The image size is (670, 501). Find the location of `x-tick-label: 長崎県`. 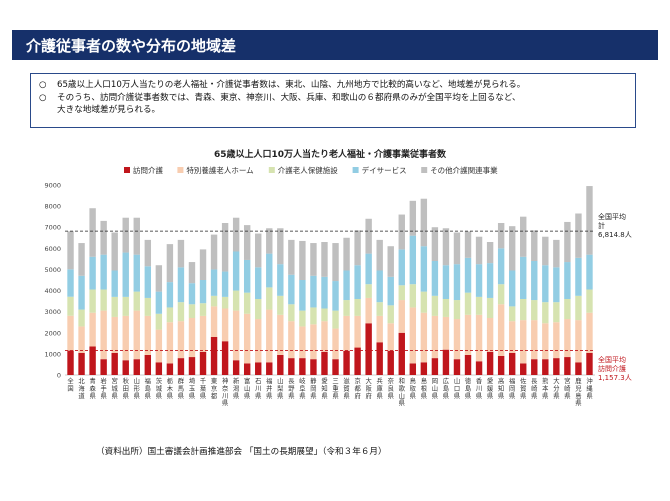

x-tick-label: 長崎県 is located at coordinates (534, 388).